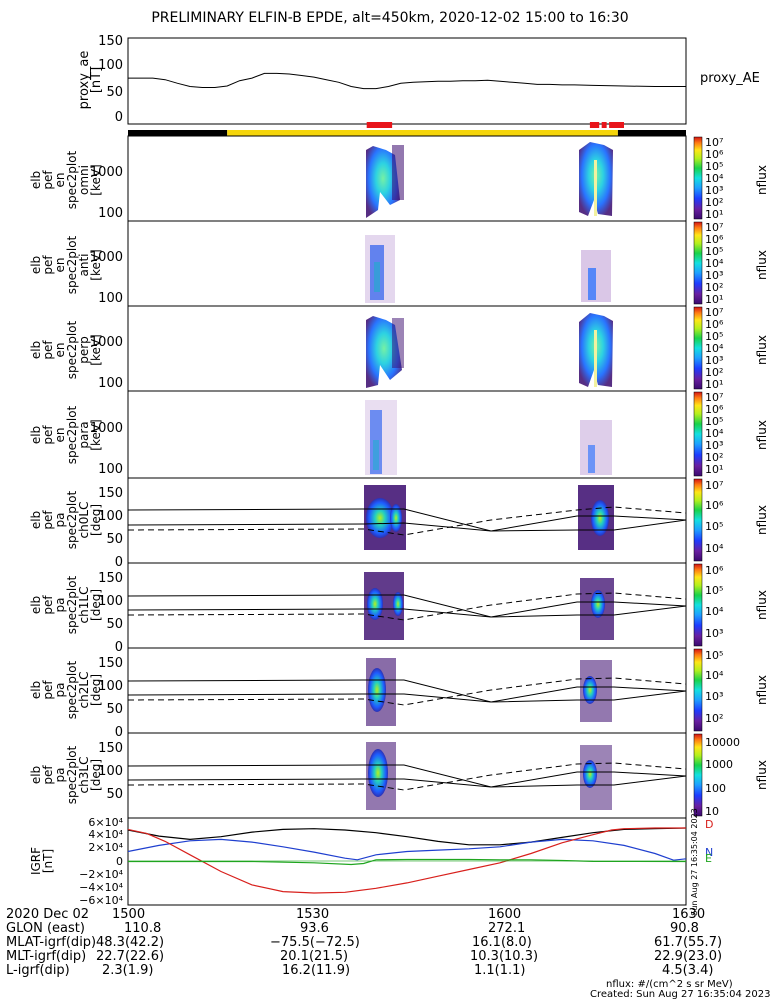 This screenshot has height=1000, width=775. What do you see at coordinates (688, 970) in the screenshot?
I see `bottom-val-l-4: 4.5(3.4)` at bounding box center [688, 970].